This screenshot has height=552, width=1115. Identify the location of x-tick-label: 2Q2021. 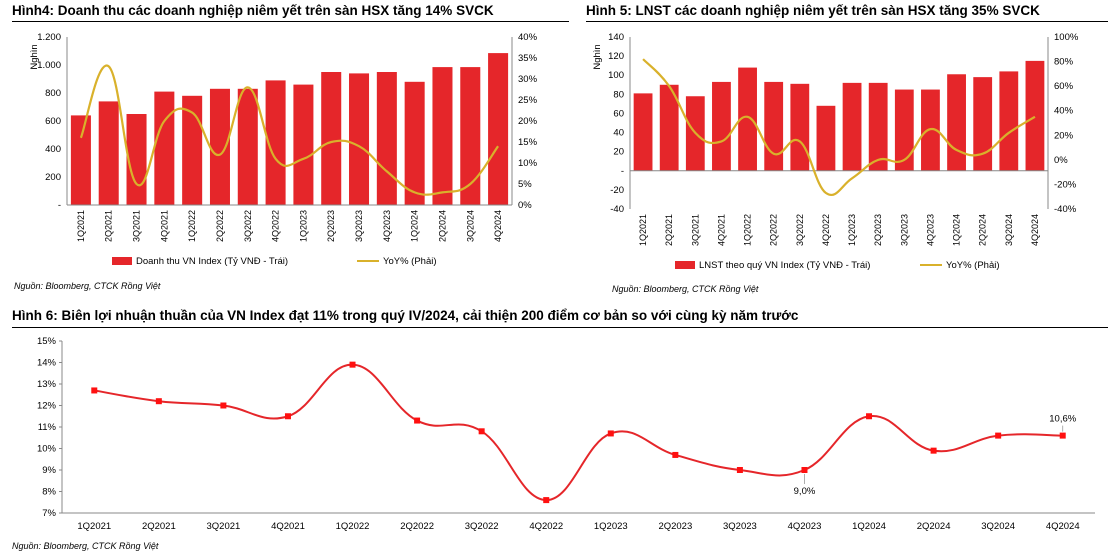
(109, 226).